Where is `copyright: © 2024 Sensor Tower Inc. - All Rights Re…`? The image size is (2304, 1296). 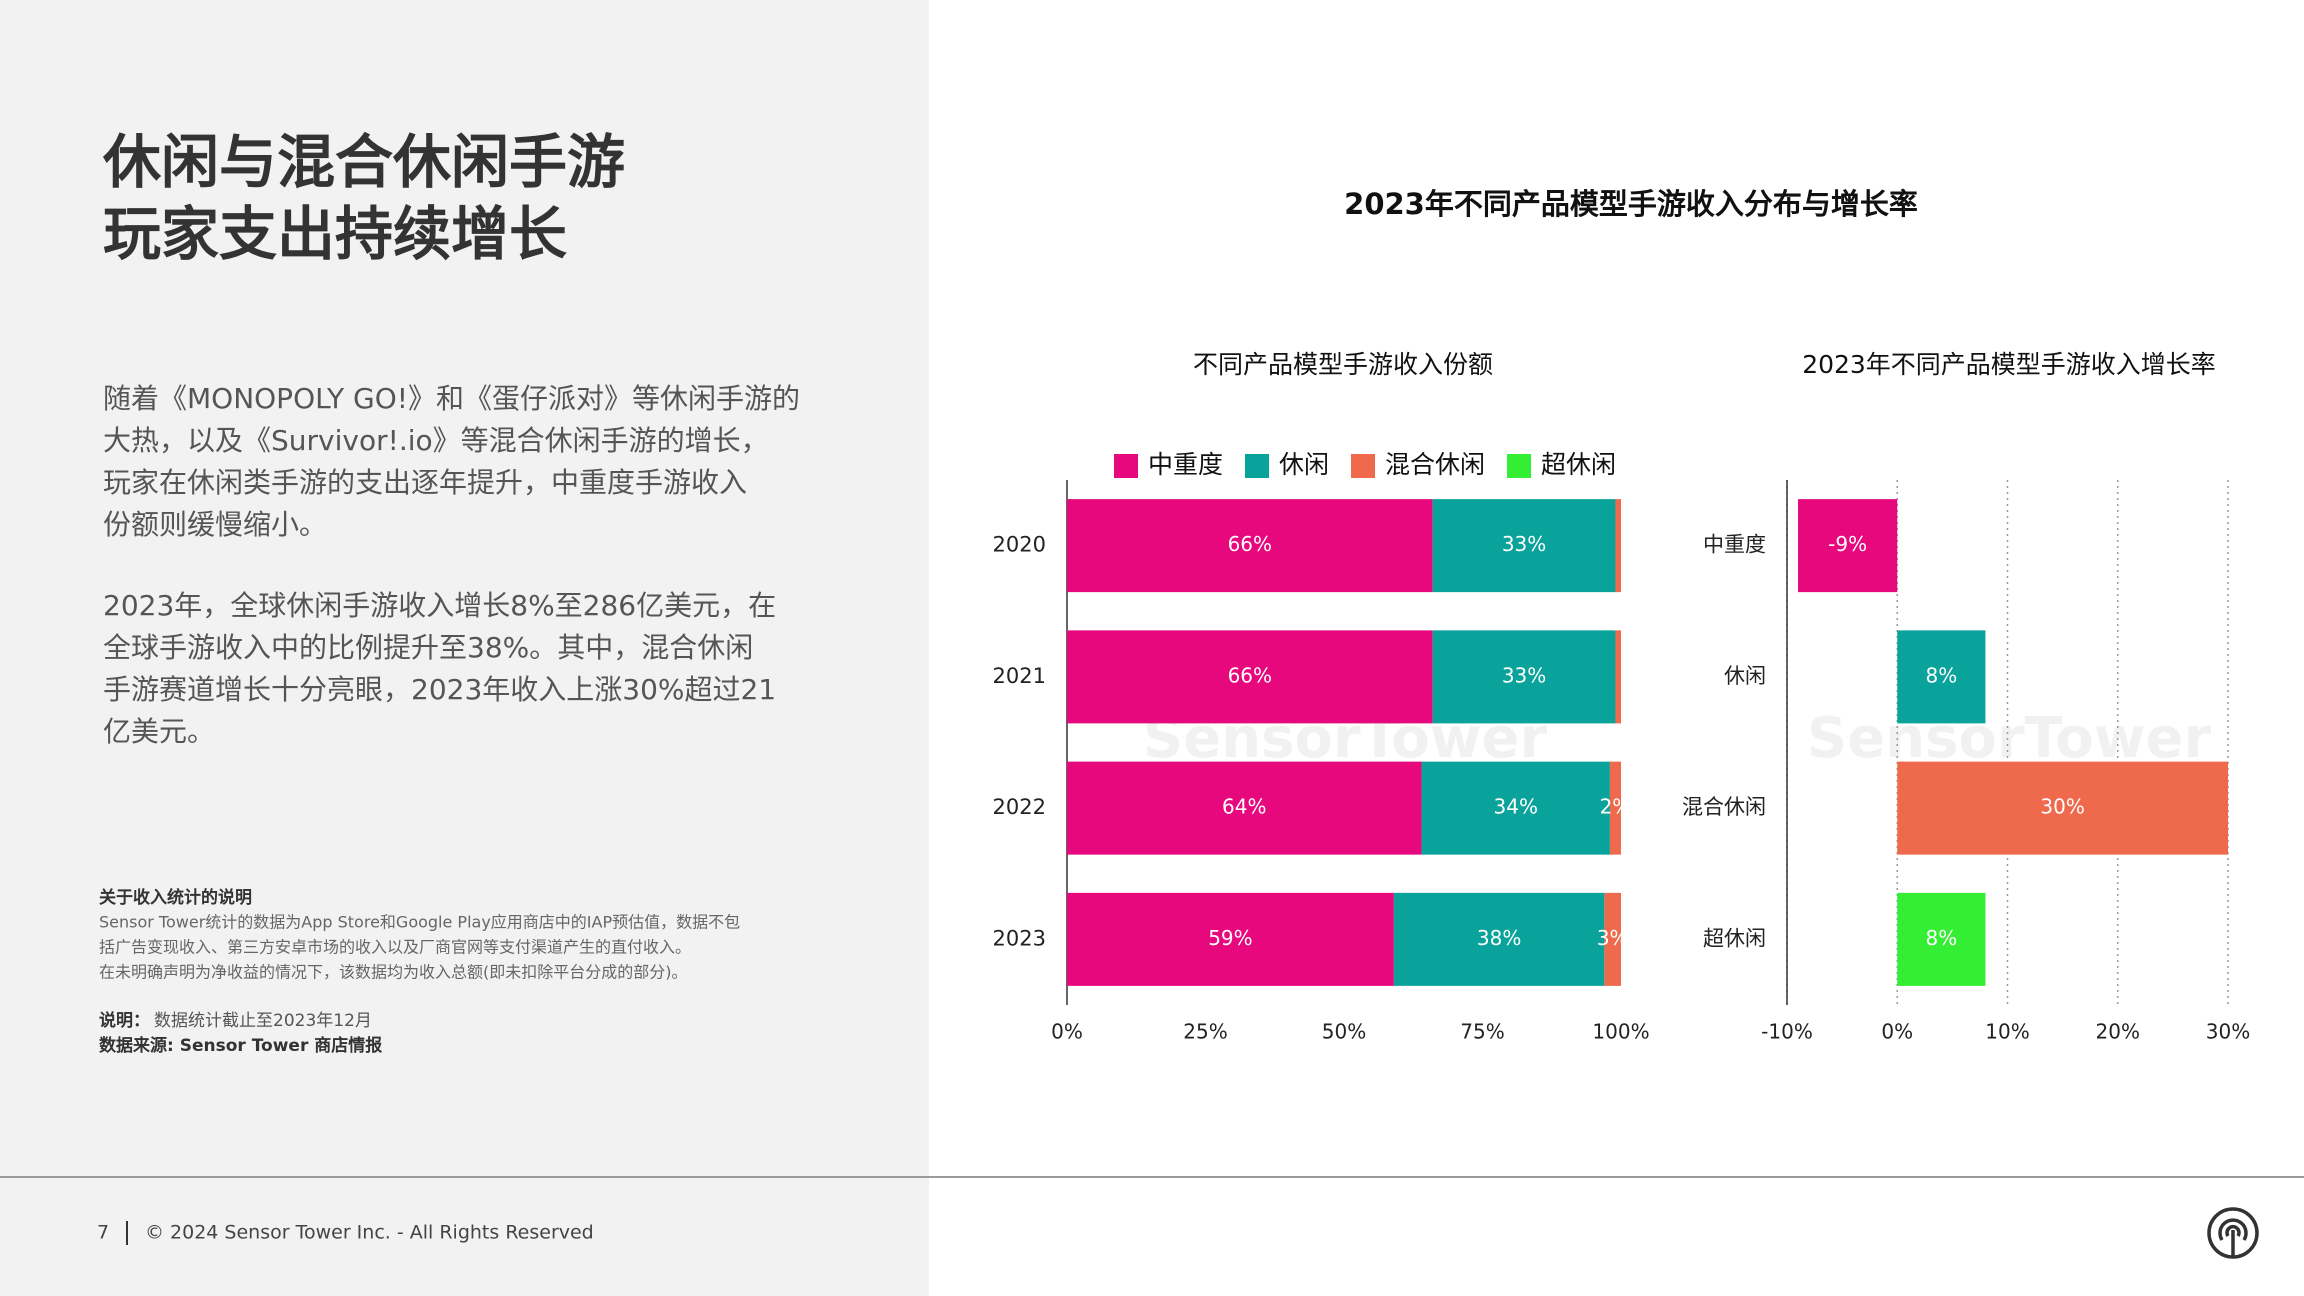 copyright: © 2024 Sensor Tower Inc. - All Rights Re… is located at coordinates (369, 1233).